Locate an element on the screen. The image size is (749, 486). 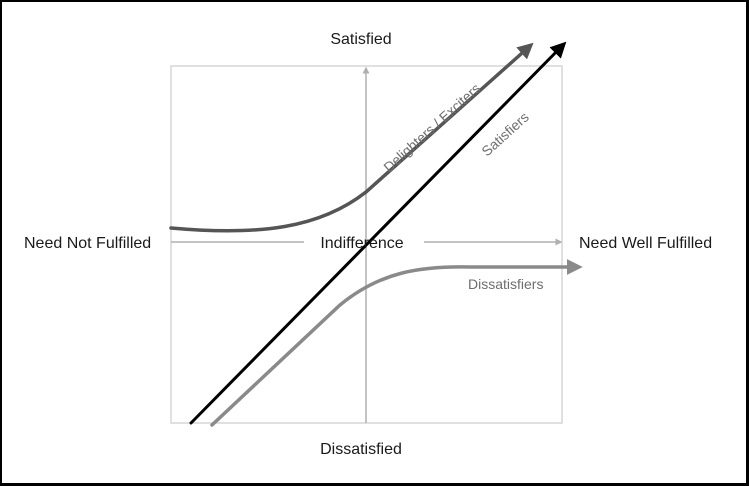
need-well-fulfilled-label: Need Well Fulfilled is located at coordinates (645, 243).